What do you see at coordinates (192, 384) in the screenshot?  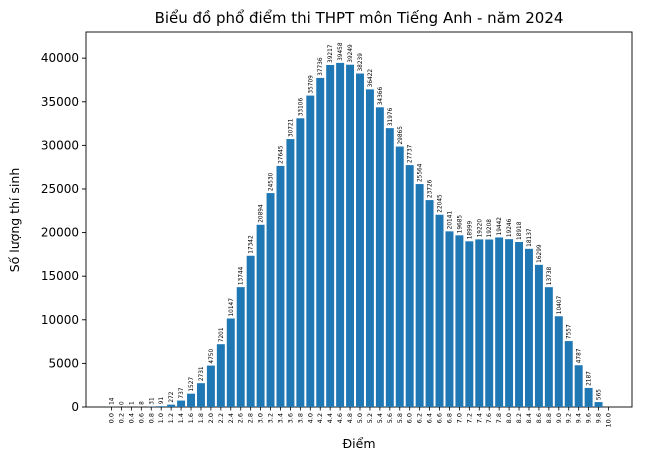 I see `data-label: 1527` at bounding box center [192, 384].